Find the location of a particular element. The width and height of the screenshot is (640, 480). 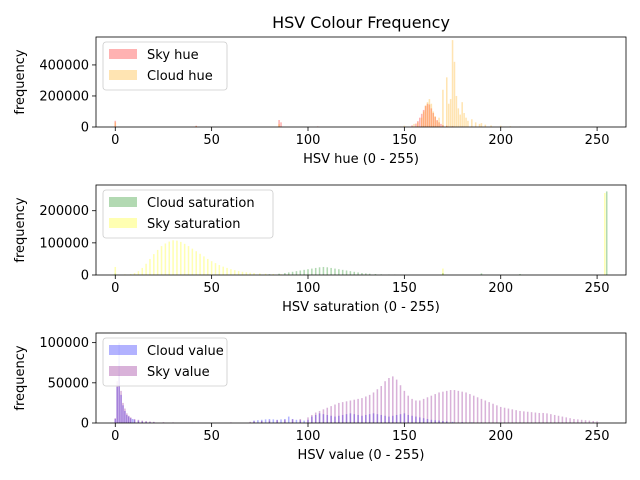

y-tick-label: 400000 is located at coordinates (64, 65).